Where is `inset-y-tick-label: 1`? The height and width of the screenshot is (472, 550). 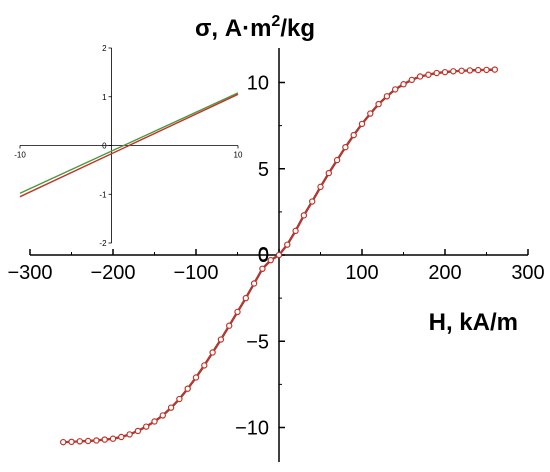
inset-y-tick-label: 1 is located at coordinates (104, 97).